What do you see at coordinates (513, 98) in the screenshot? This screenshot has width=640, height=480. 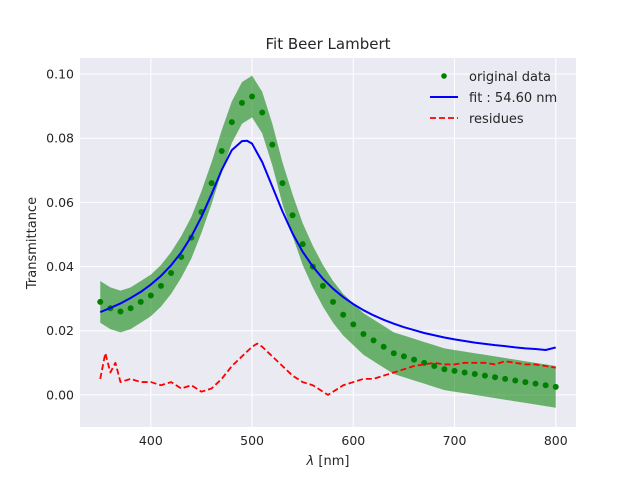 I see `legend-label-fit: fit : 54.60 nm` at bounding box center [513, 98].